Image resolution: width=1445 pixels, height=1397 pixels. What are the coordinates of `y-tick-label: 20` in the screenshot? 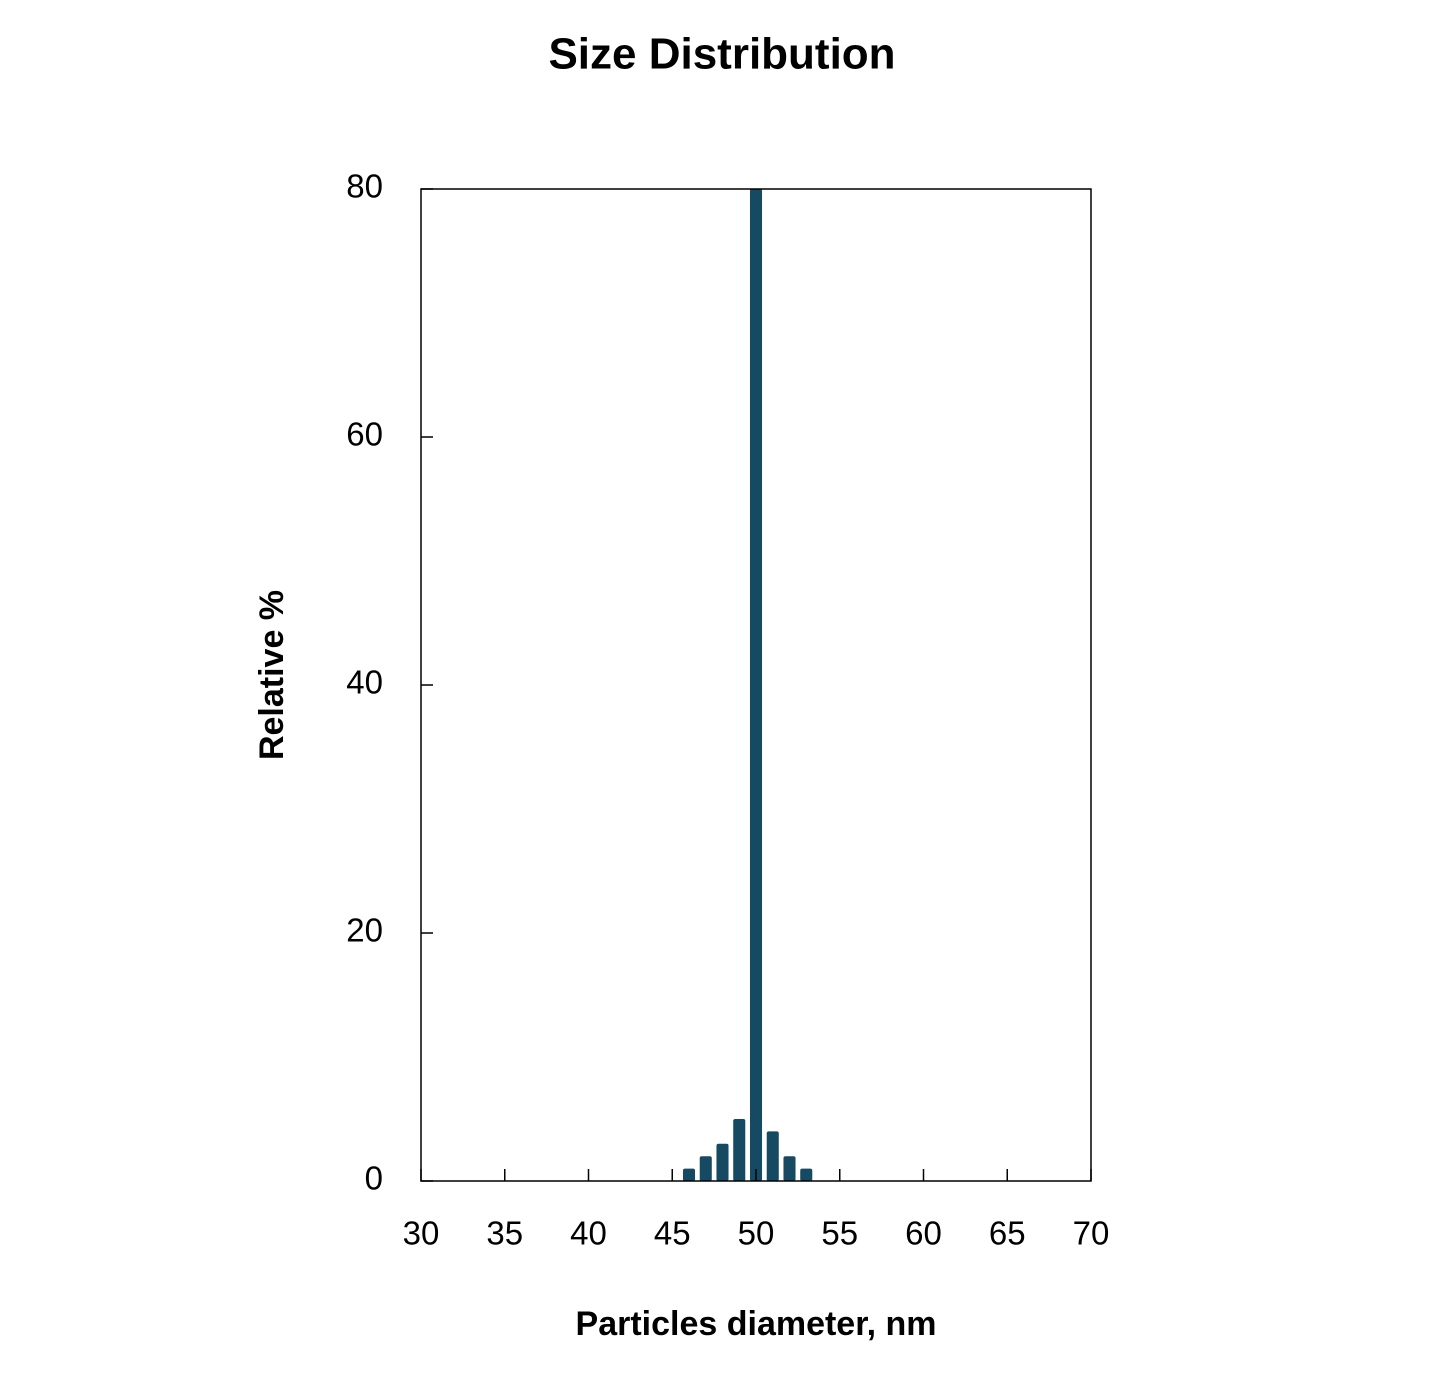 It's located at (364, 930).